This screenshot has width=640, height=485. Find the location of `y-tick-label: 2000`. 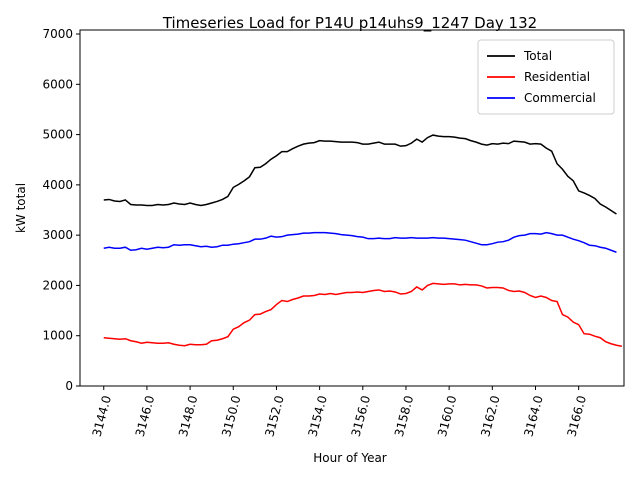

y-tick-label: 2000 is located at coordinates (57, 285).